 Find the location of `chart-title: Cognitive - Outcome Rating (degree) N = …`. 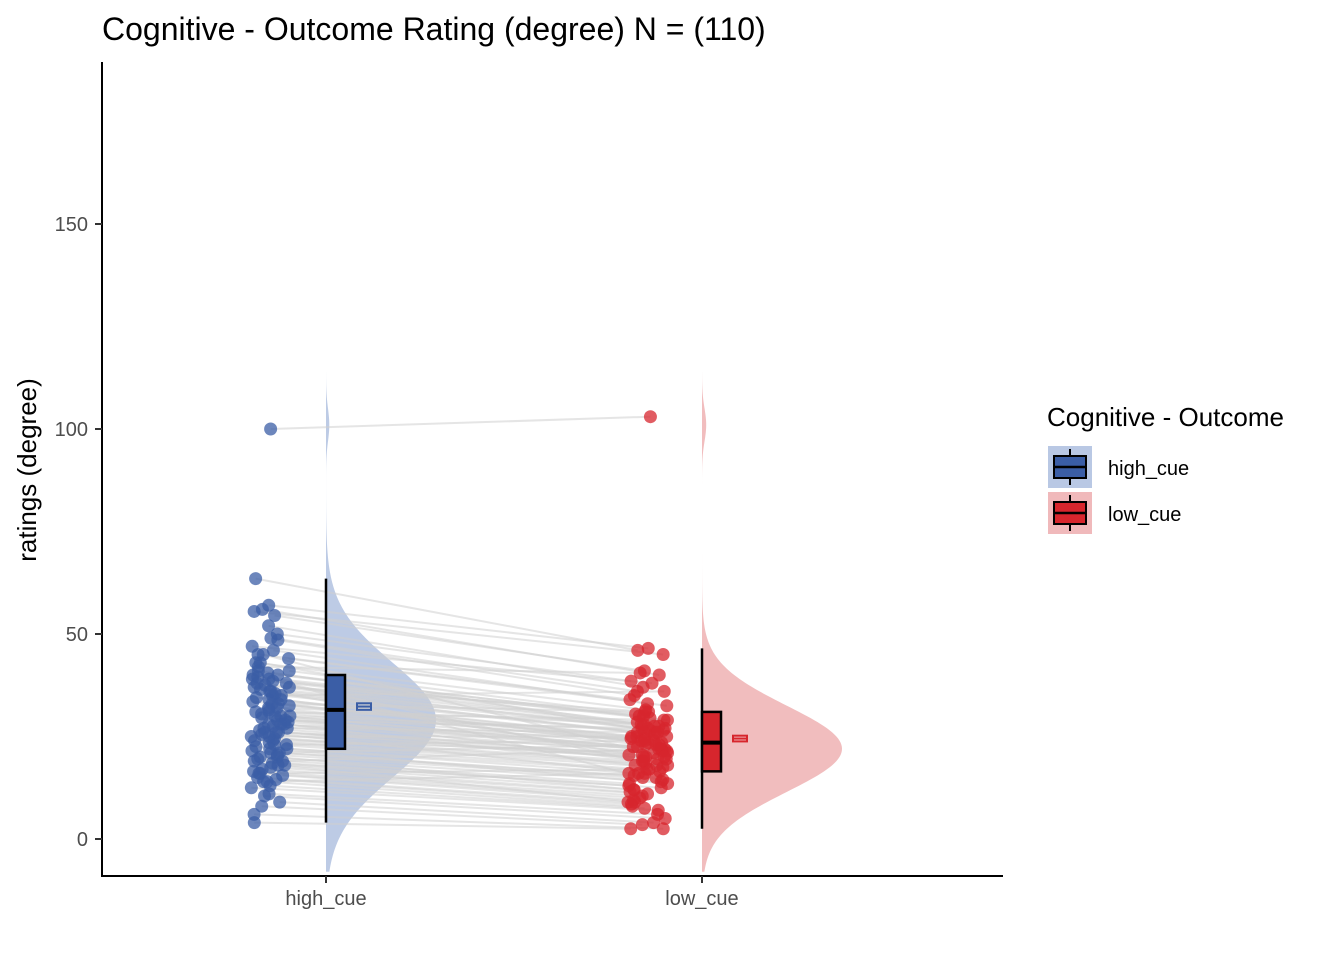

chart-title: Cognitive - Outcome Rating (degree) N = … is located at coordinates (434, 29).